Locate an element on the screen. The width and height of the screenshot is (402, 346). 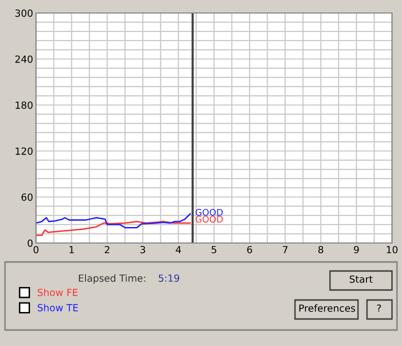
x-tick-label: 8 is located at coordinates (321, 250).